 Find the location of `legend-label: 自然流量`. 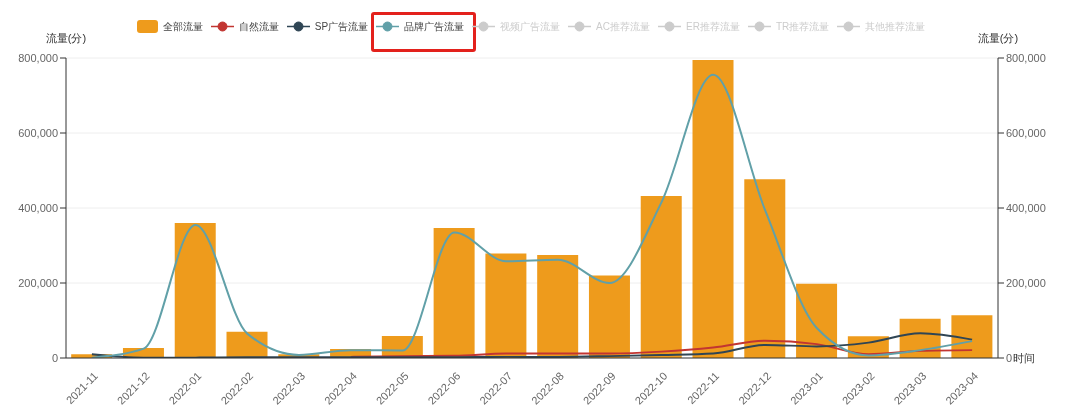

legend-label: 自然流量 is located at coordinates (258, 26).